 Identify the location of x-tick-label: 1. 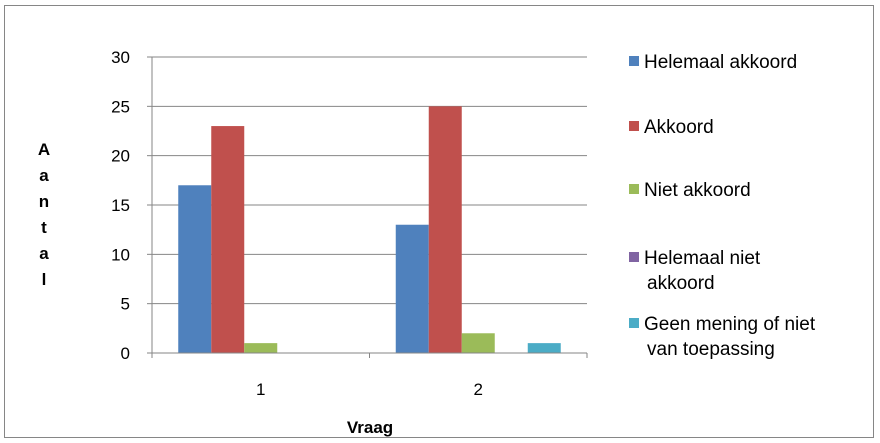
(260, 389).